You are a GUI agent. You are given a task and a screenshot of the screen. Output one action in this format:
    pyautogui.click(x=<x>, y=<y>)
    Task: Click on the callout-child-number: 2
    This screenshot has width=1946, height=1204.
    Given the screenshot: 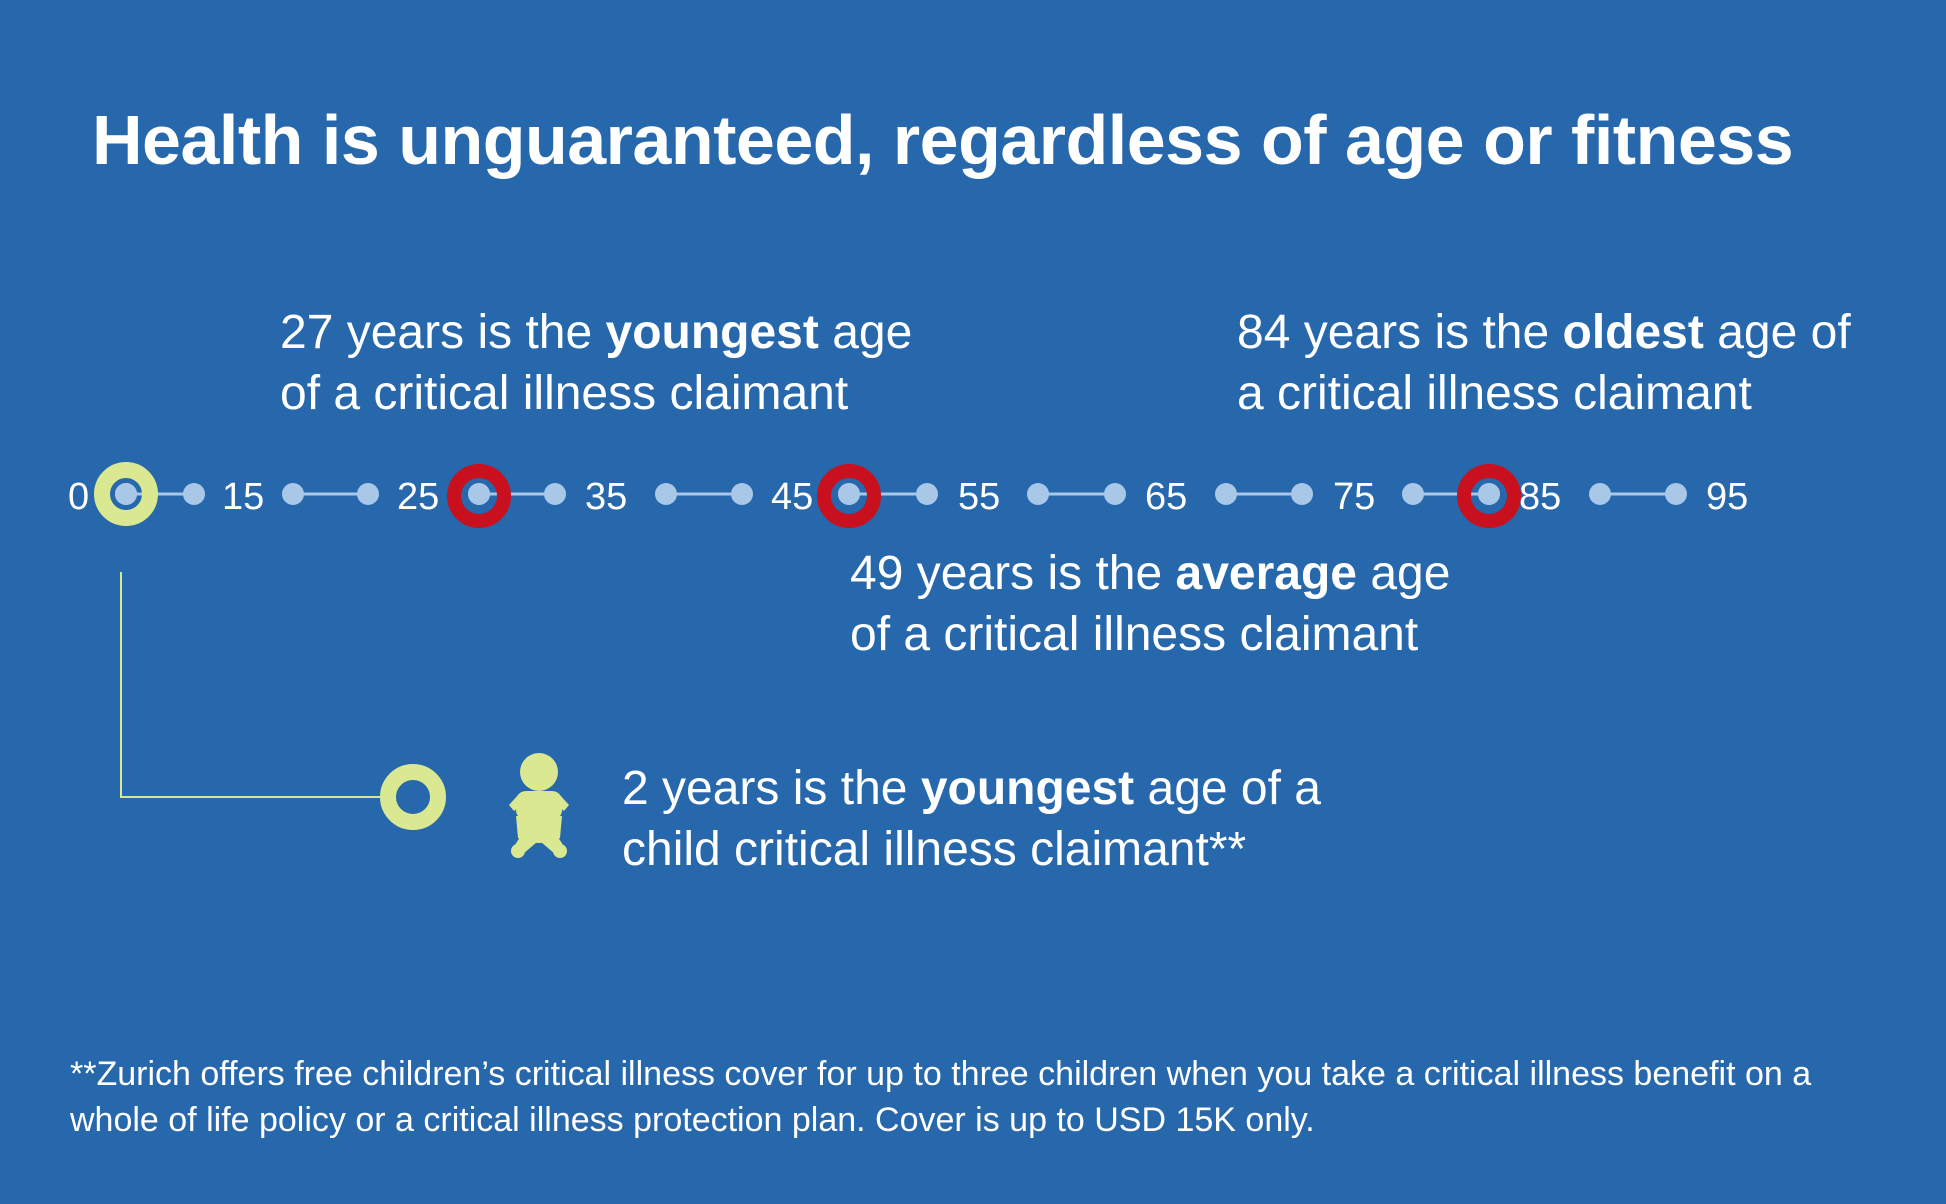 What is the action you would take?
    pyautogui.click(x=635, y=788)
    